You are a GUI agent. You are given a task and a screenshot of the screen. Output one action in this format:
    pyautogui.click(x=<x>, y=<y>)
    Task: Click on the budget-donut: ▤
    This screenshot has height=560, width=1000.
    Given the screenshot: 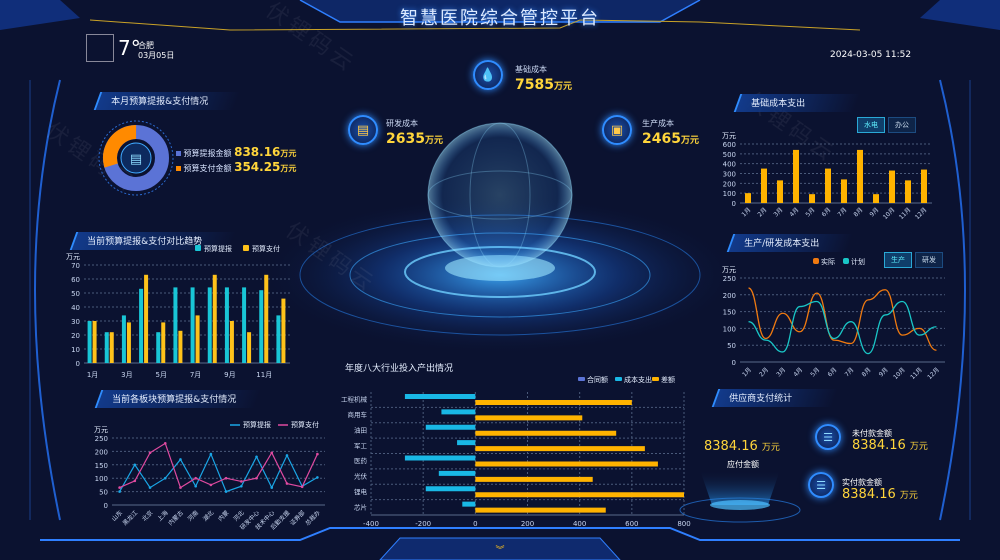 What is the action you would take?
    pyautogui.click(x=136, y=158)
    